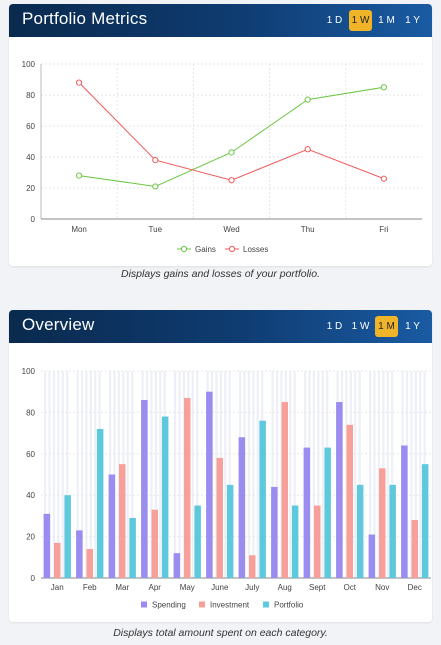  Describe the element at coordinates (334, 20) in the screenshot. I see `portfolio-range-1d-button: 1 D` at that location.